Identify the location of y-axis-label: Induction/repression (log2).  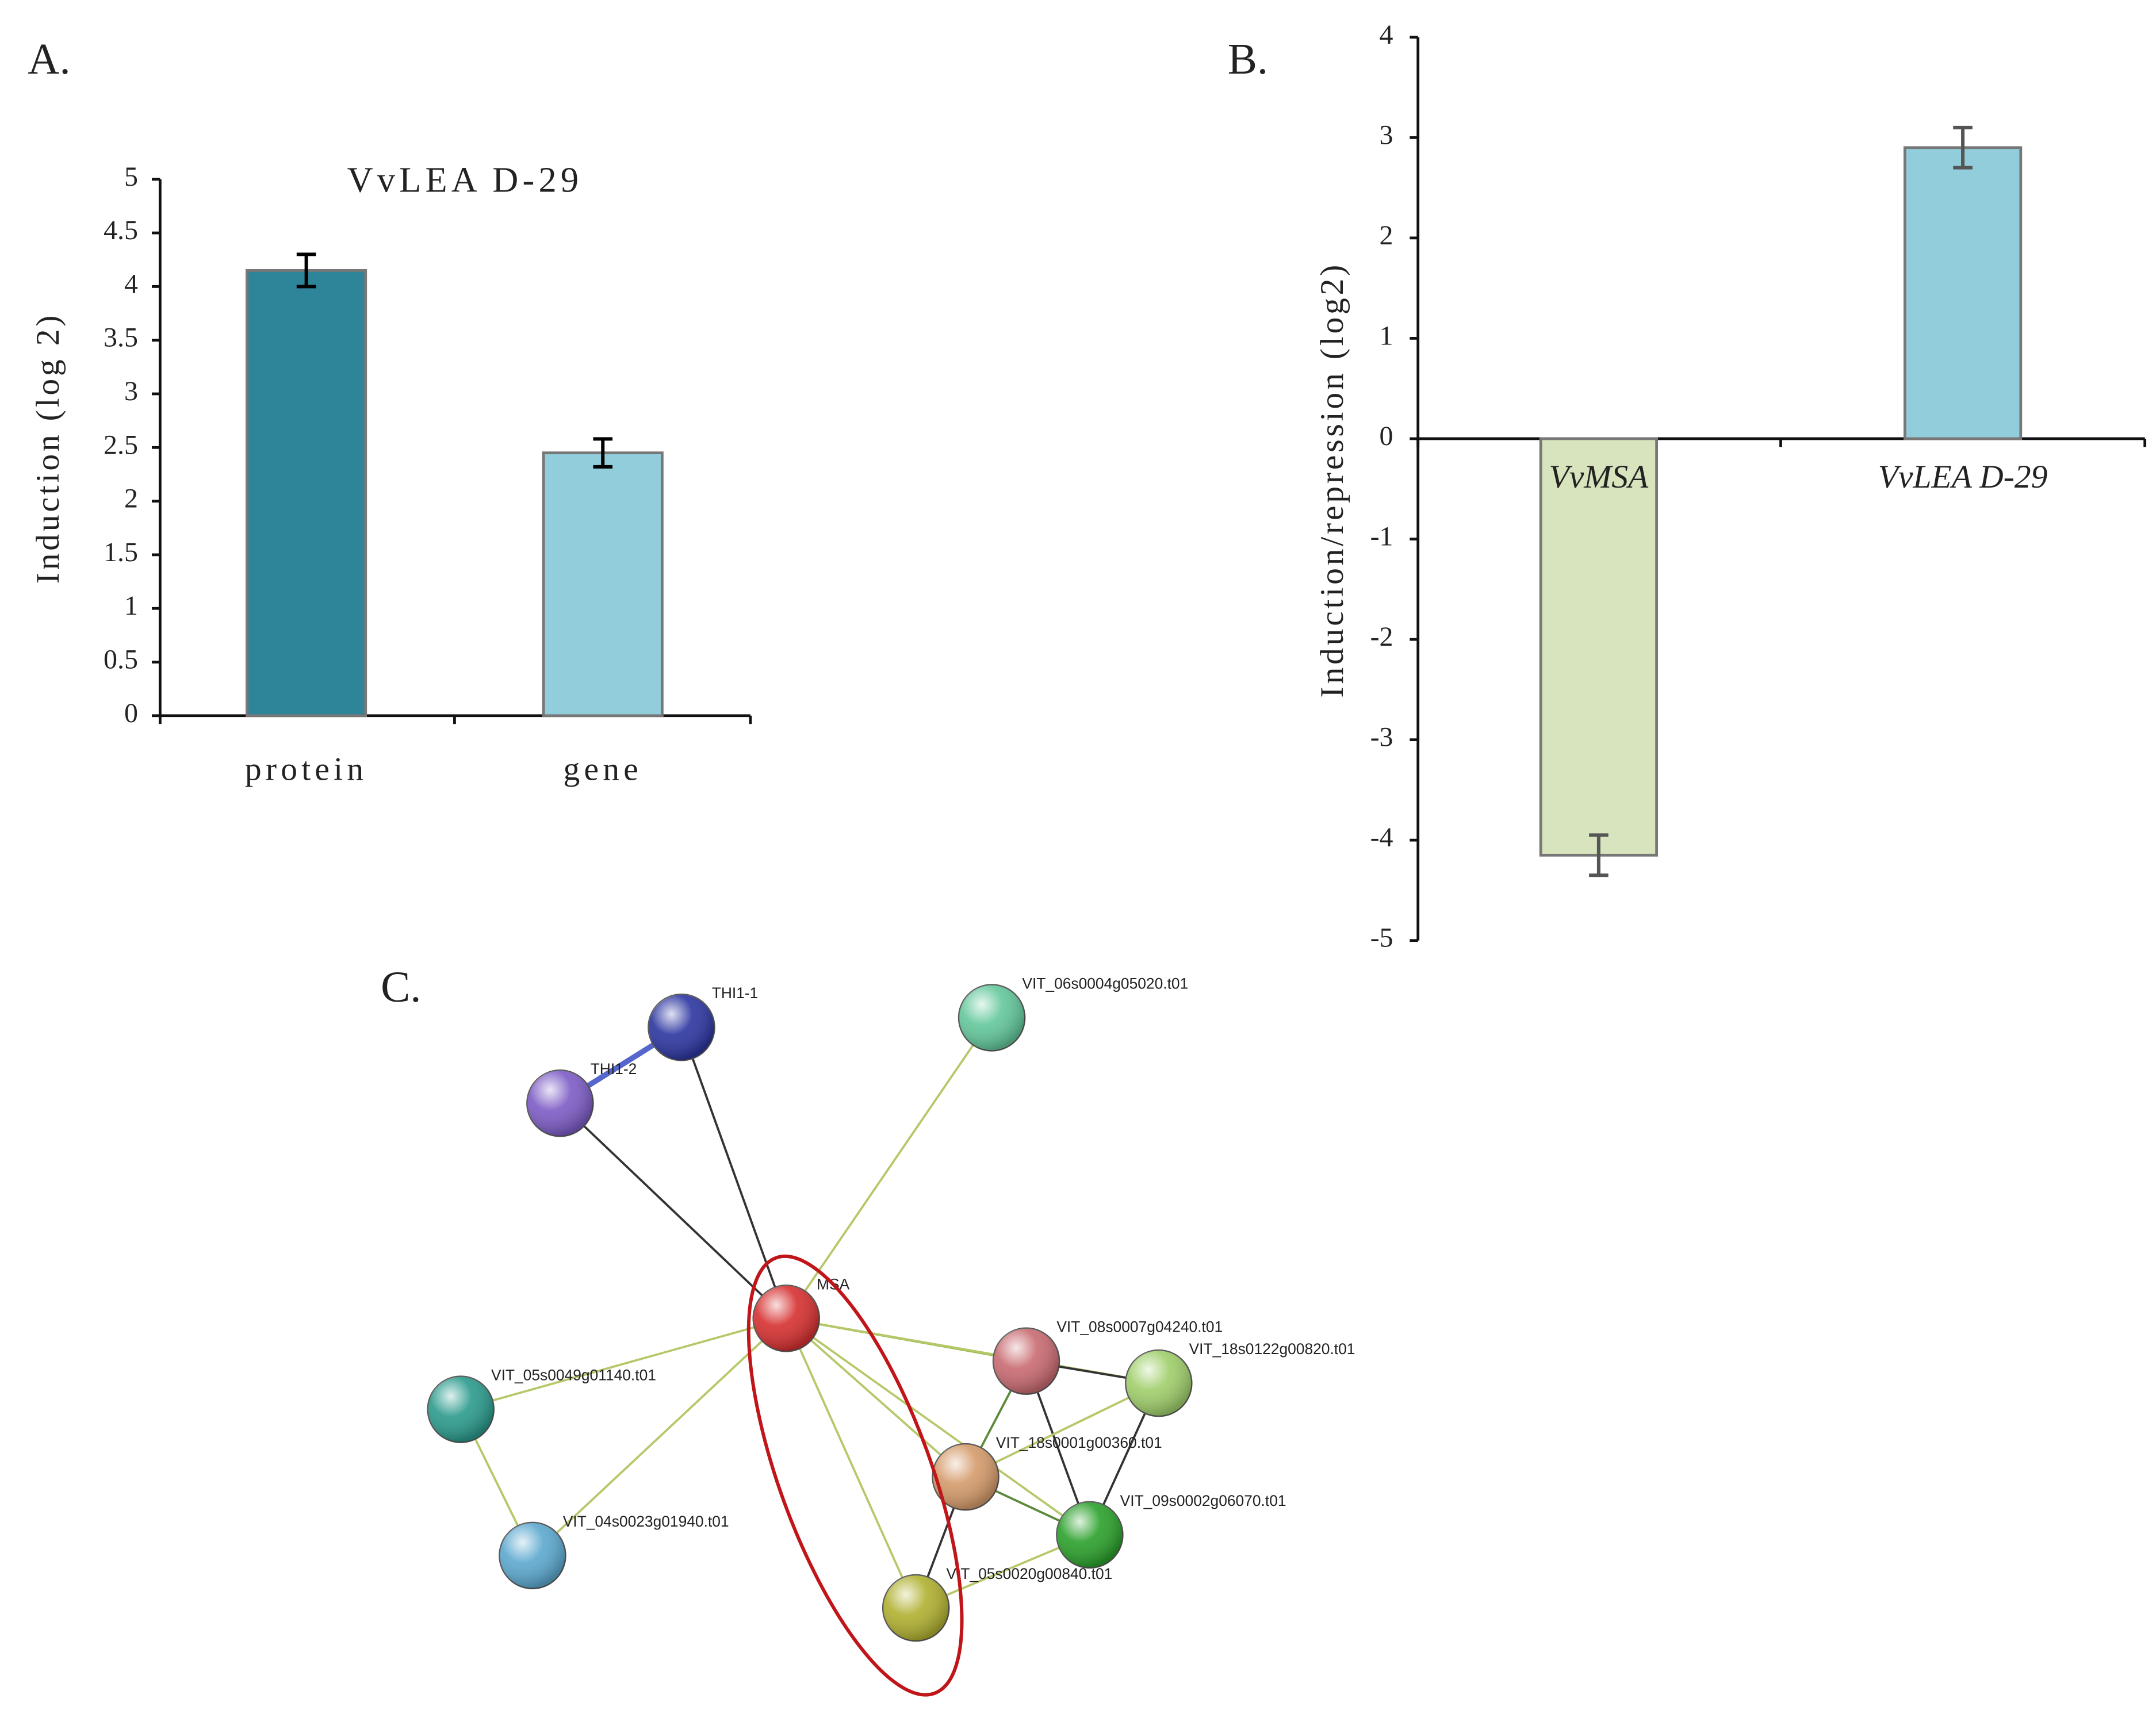
(1332, 480).